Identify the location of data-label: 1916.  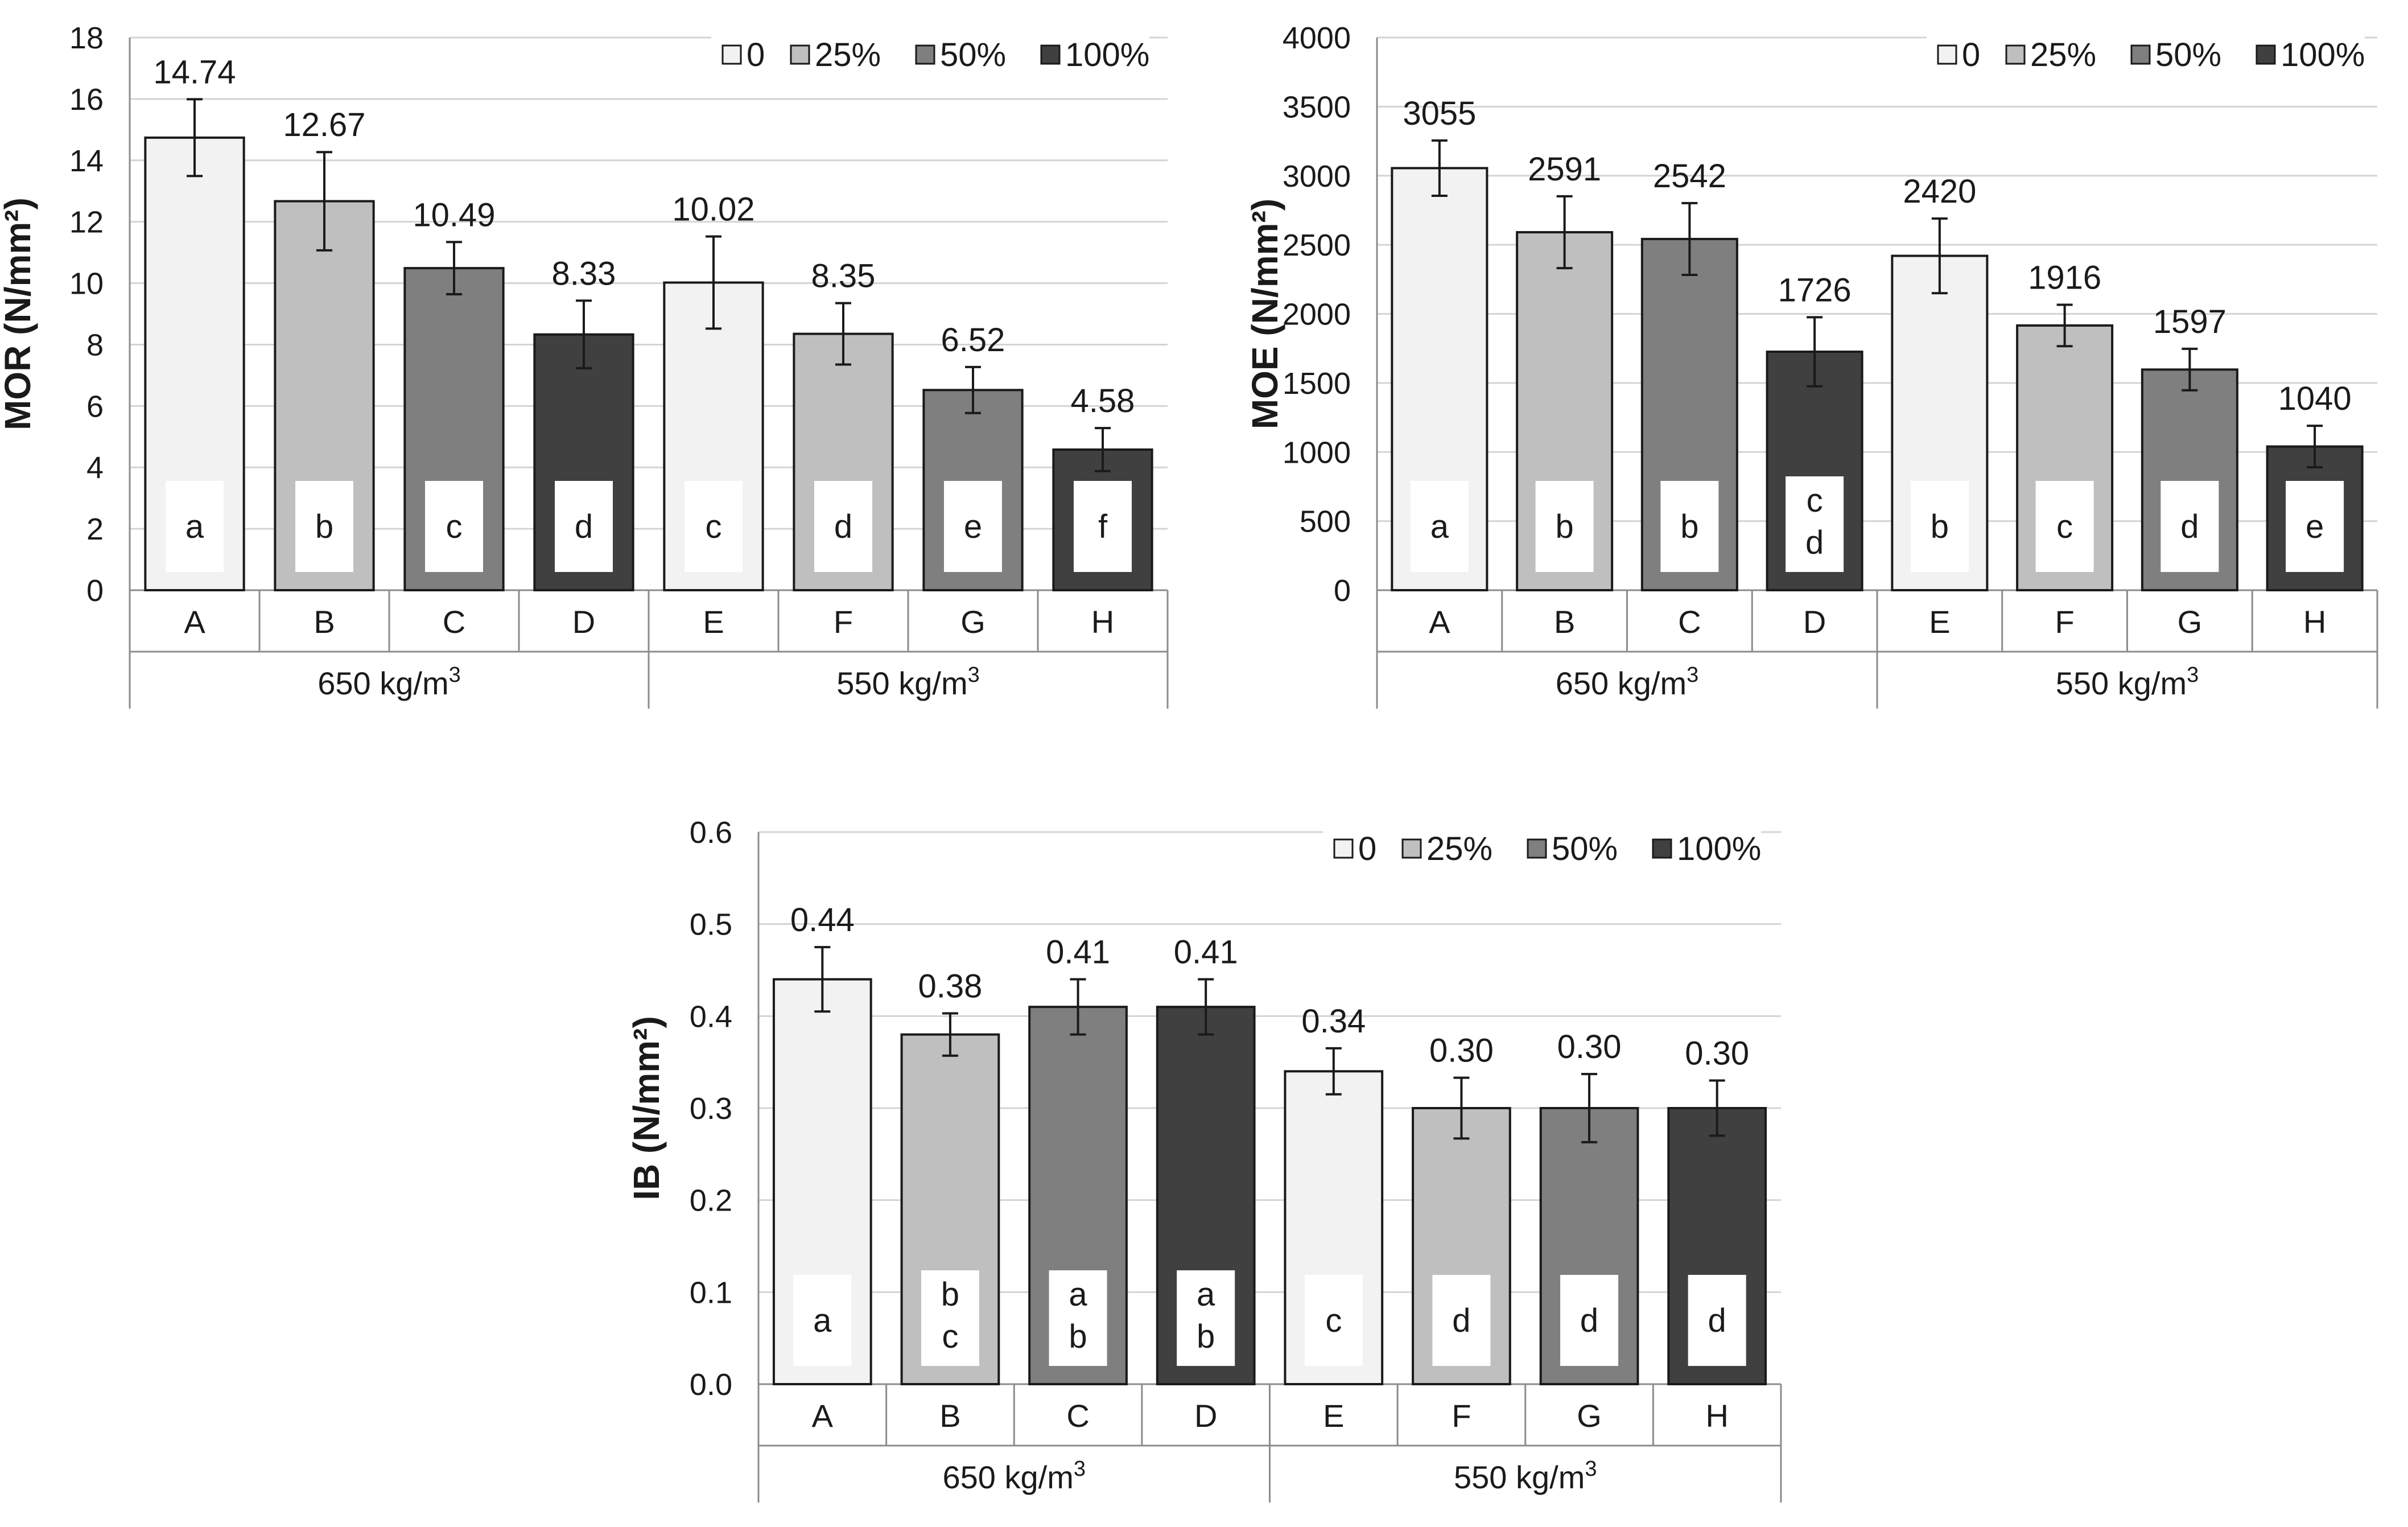
(2064, 278).